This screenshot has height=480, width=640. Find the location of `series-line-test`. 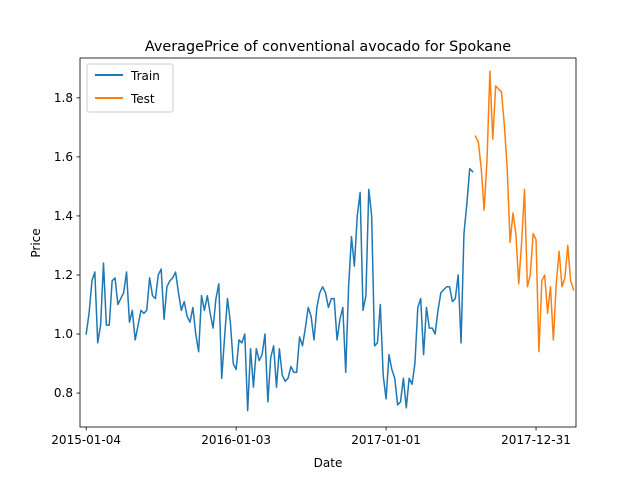

series-line-test is located at coordinates (524, 211).